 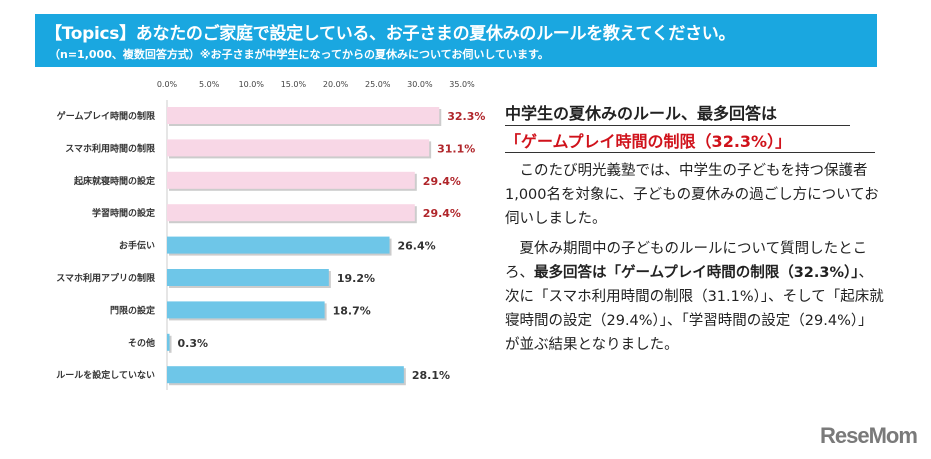 I want to click on tick-label: 35.0%, so click(x=462, y=84).